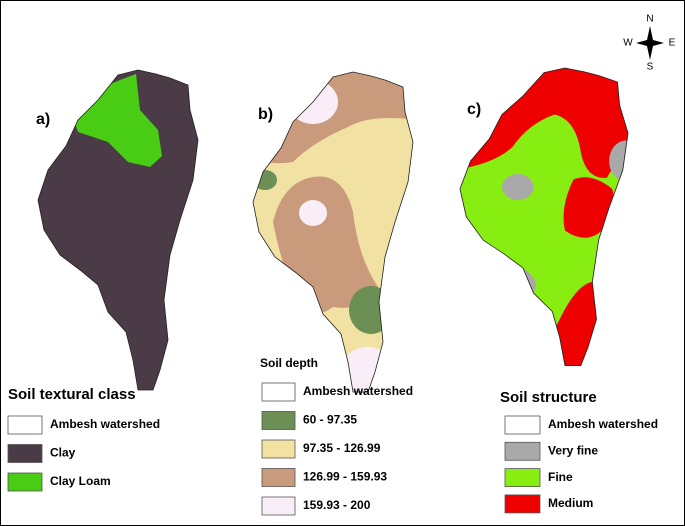  I want to click on legend-label: 97.35 - 126.99, so click(342, 448).